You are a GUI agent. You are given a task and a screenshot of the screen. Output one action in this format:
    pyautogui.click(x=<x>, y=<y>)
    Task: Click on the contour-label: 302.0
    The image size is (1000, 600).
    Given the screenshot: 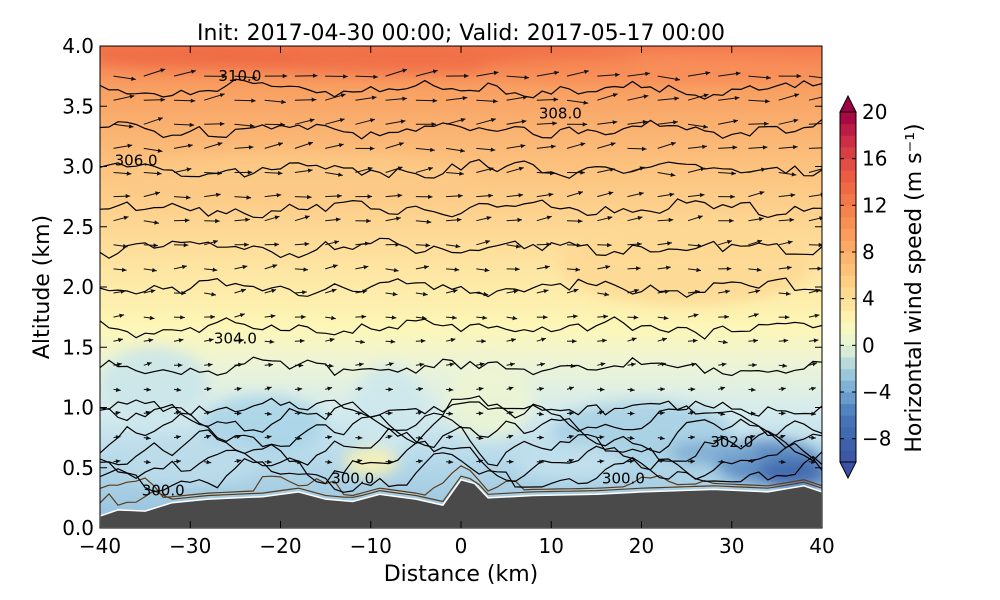 What is the action you would take?
    pyautogui.click(x=731, y=442)
    